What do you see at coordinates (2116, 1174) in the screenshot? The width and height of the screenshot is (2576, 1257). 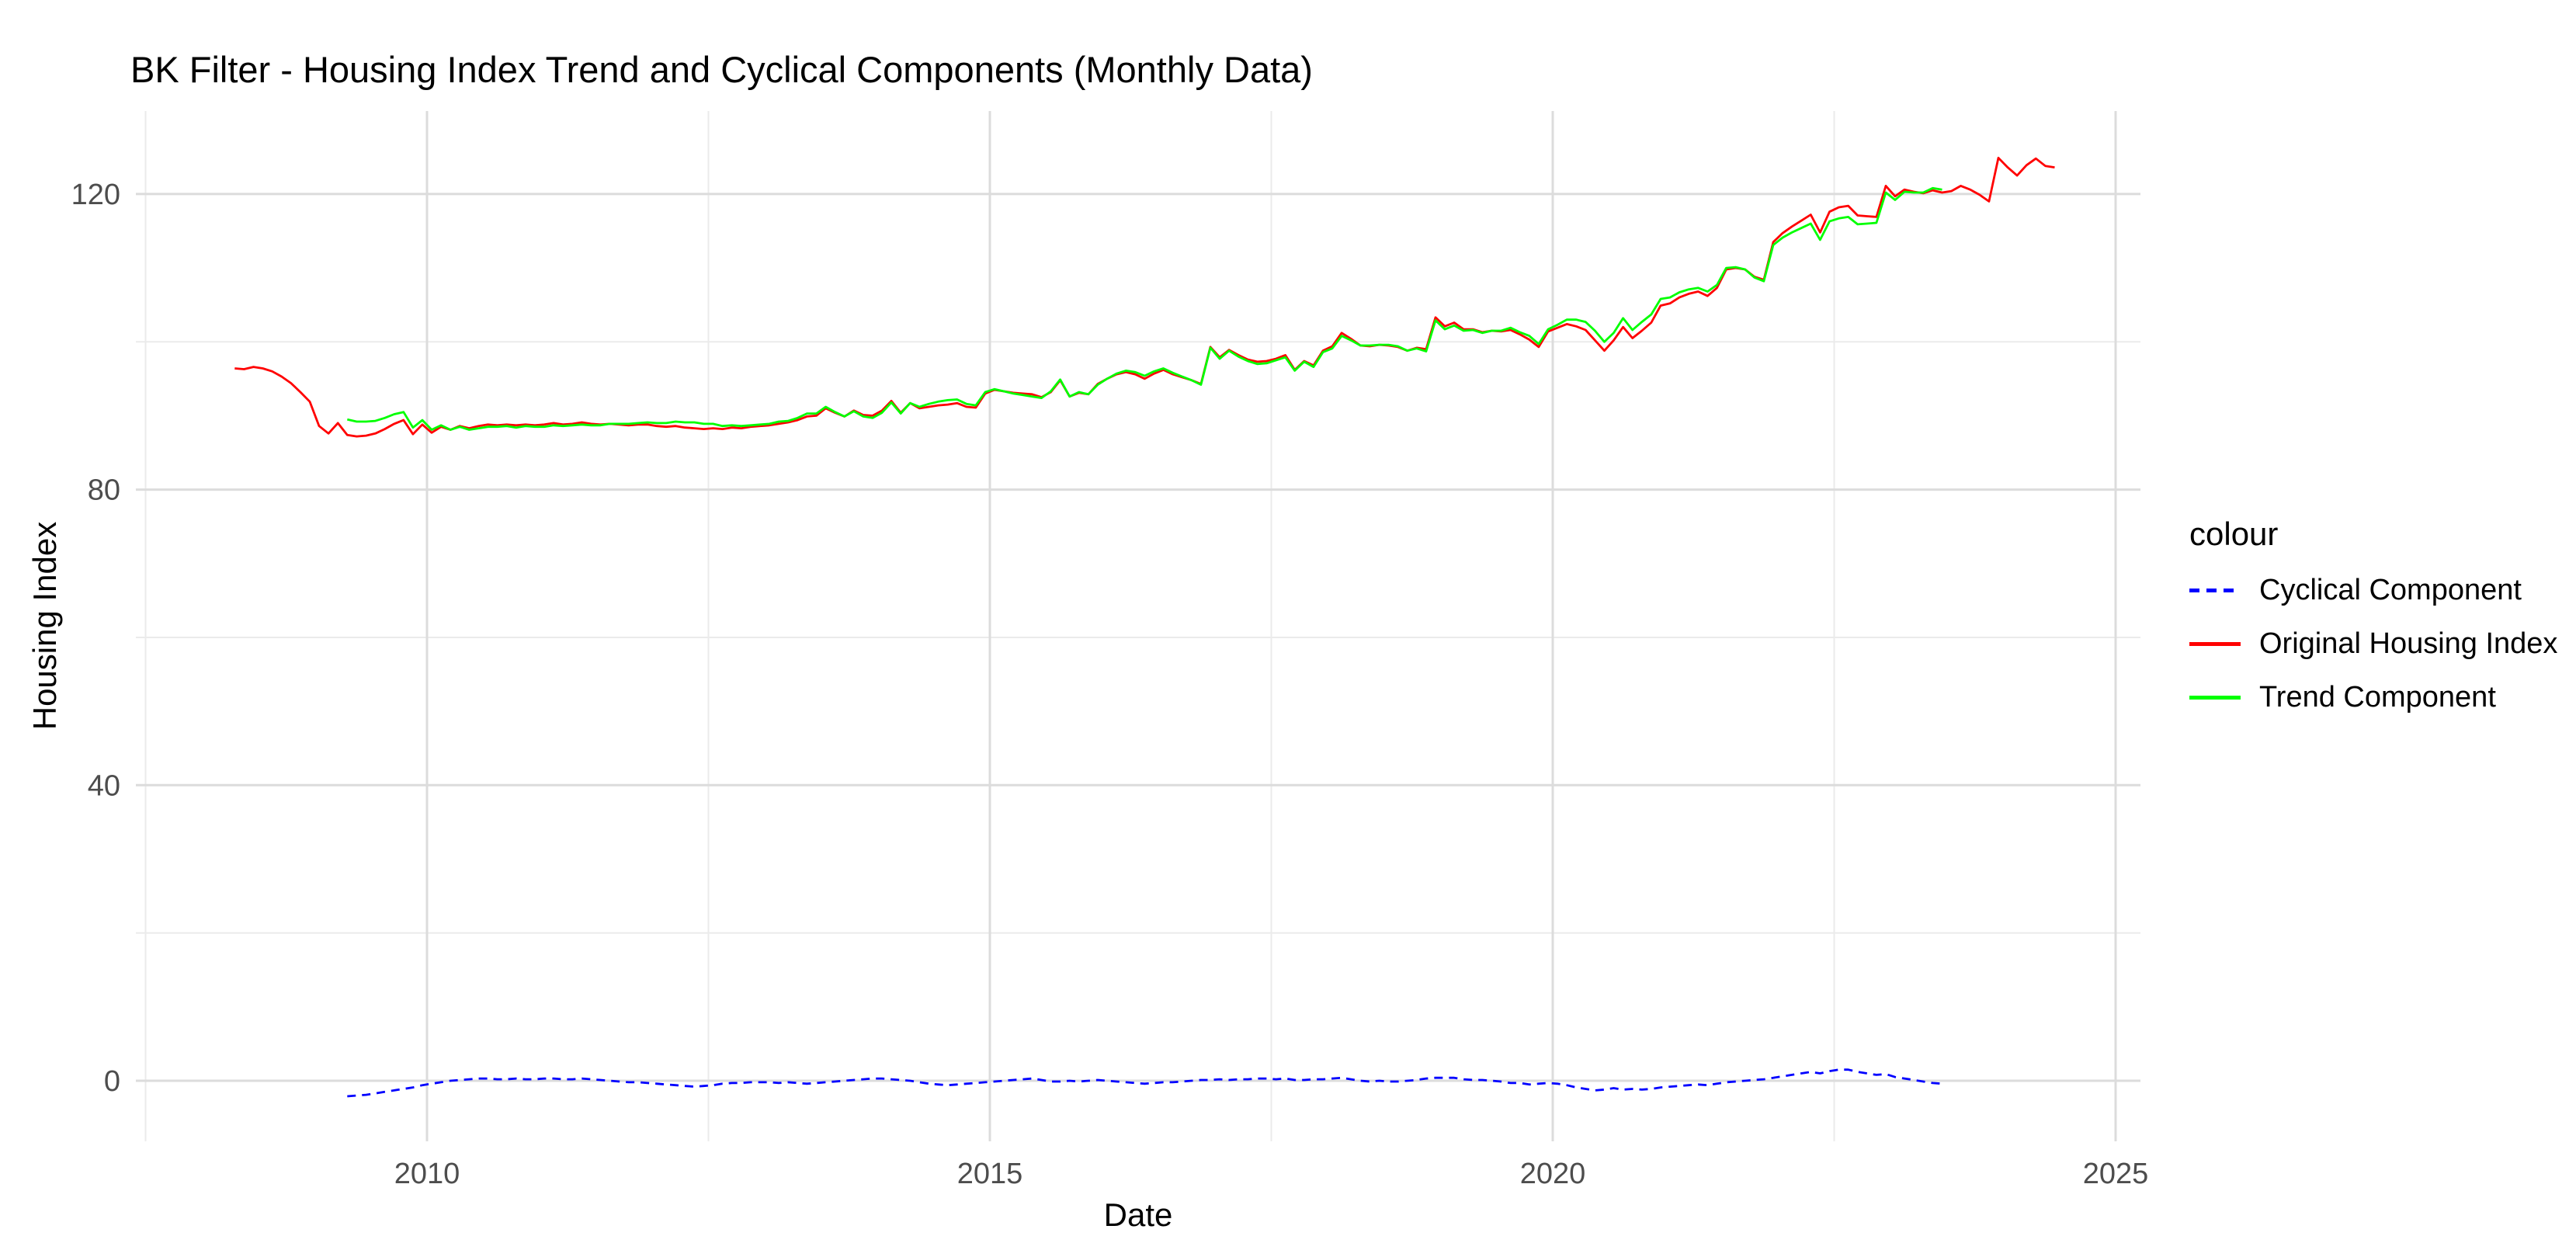 I see `x-tick-label: 2025` at bounding box center [2116, 1174].